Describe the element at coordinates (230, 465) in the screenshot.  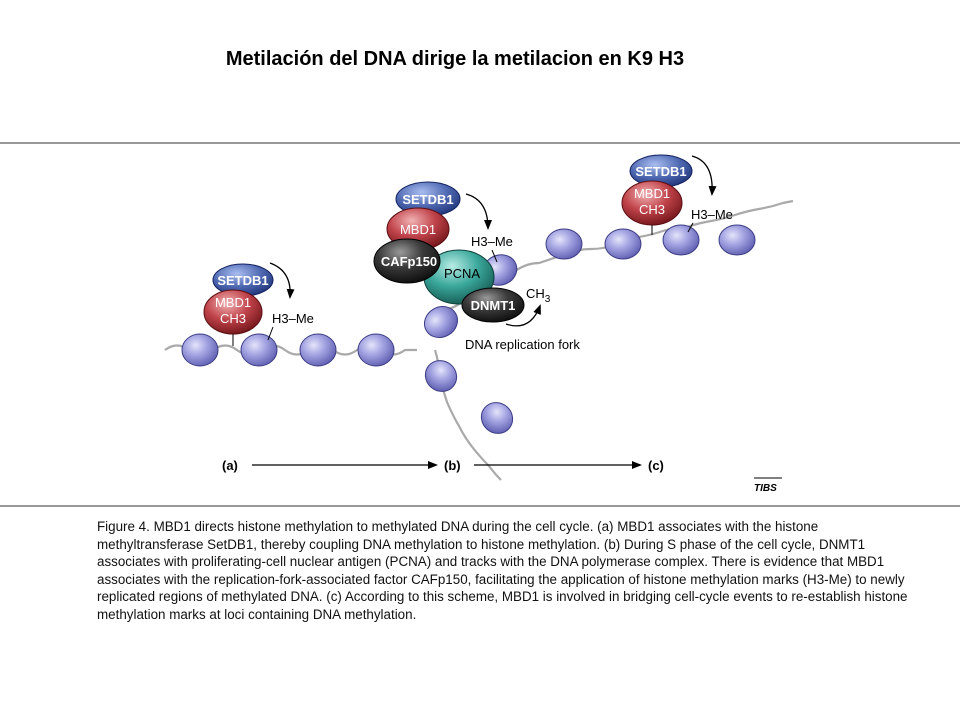
I see `stage-a-label: (a)` at that location.